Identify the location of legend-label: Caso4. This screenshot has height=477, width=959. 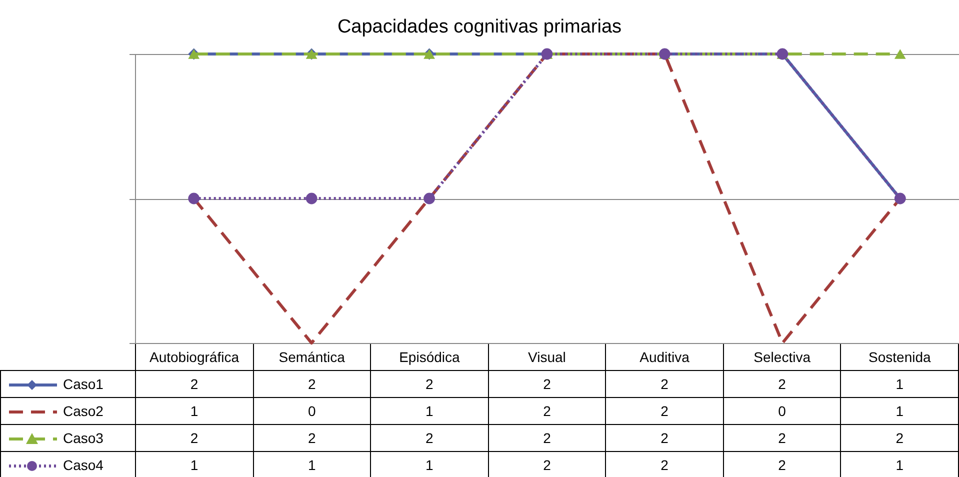
(68, 464).